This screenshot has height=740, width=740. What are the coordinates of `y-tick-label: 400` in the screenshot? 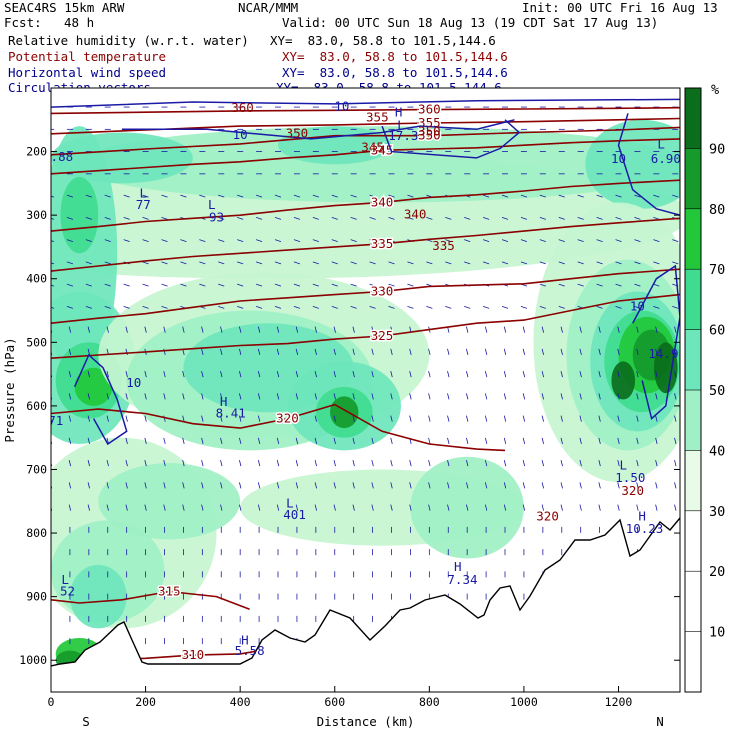 It's located at (36, 279).